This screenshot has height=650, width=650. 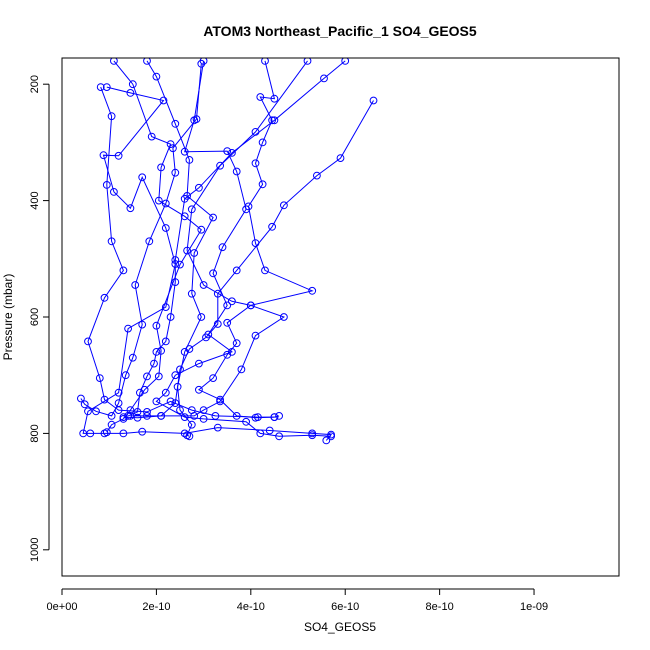 What do you see at coordinates (62, 607) in the screenshot?
I see `x-tick-label: 0e+00` at bounding box center [62, 607].